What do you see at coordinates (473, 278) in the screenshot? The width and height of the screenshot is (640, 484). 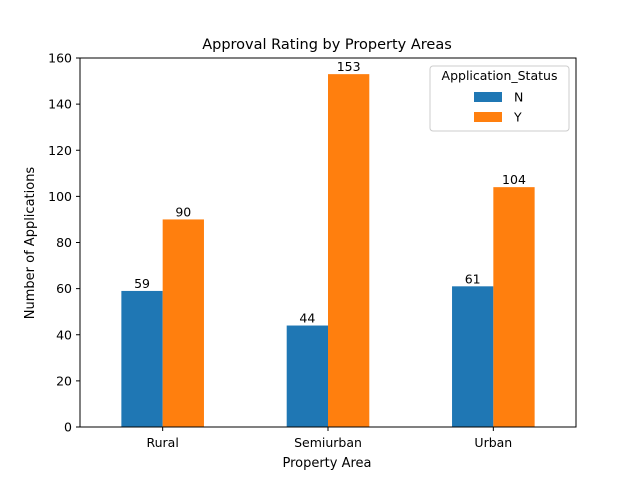 I see `data-label: 61` at bounding box center [473, 278].